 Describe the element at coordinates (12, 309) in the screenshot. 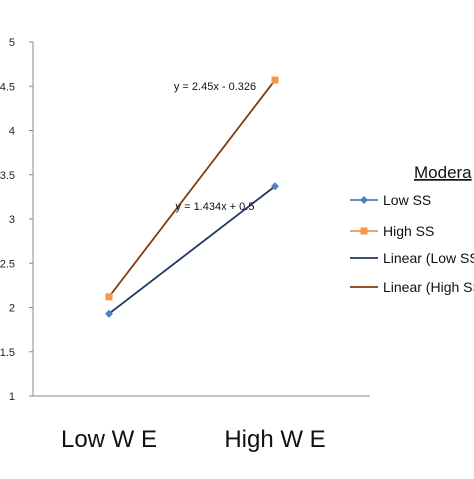

I see `y-tick-label: 2` at that location.